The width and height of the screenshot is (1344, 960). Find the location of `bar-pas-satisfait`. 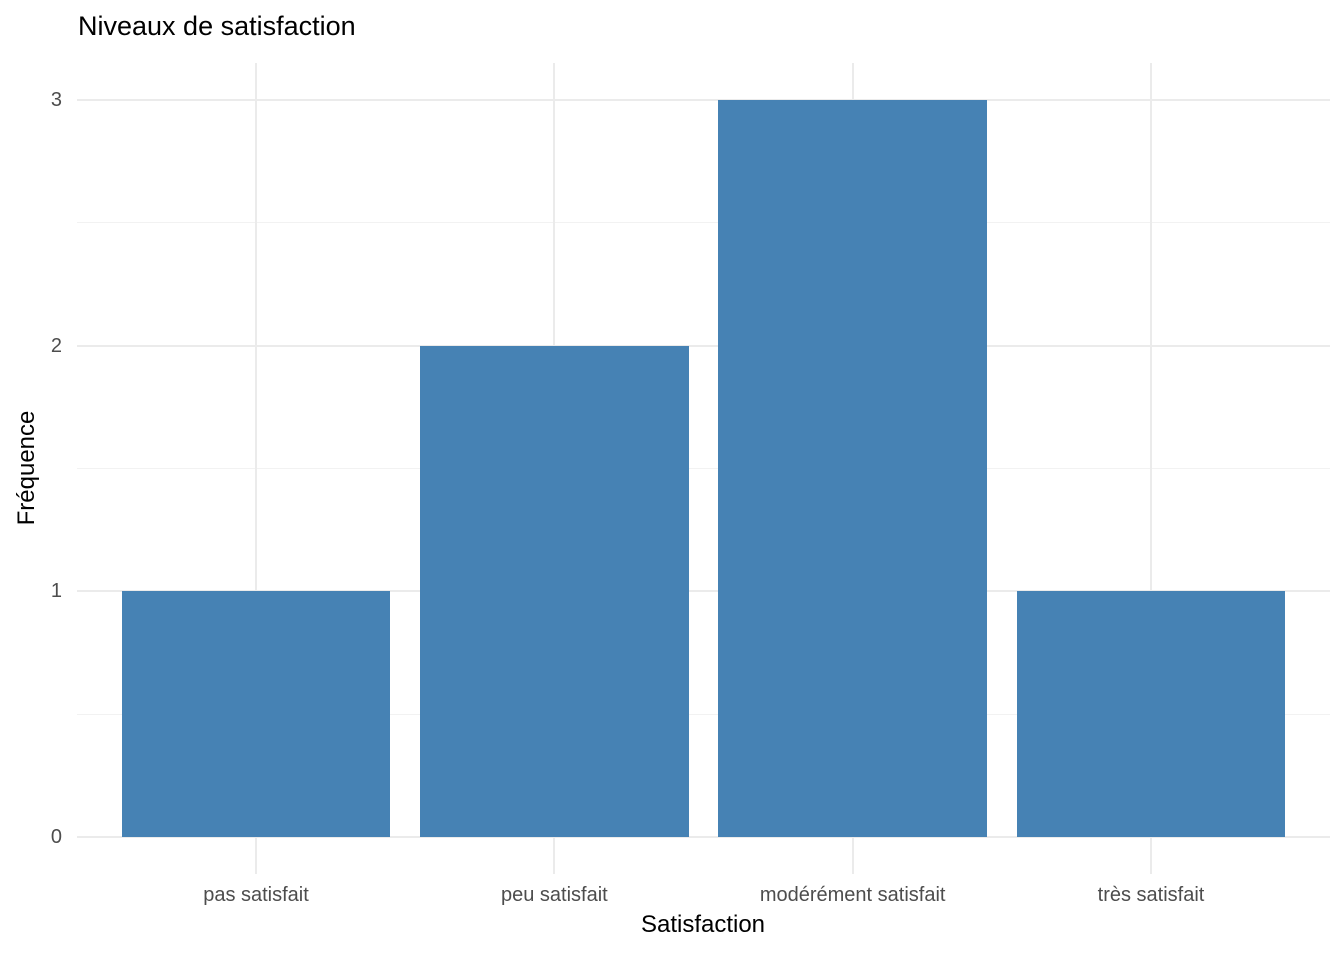

bar-pas-satisfait is located at coordinates (256, 714).